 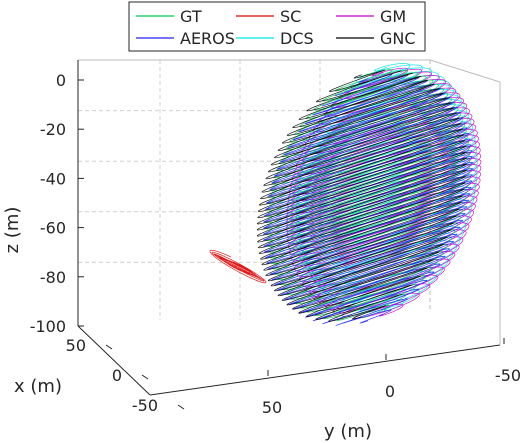 What do you see at coordinates (53, 178) in the screenshot?
I see `z-tick-label: -40` at bounding box center [53, 178].